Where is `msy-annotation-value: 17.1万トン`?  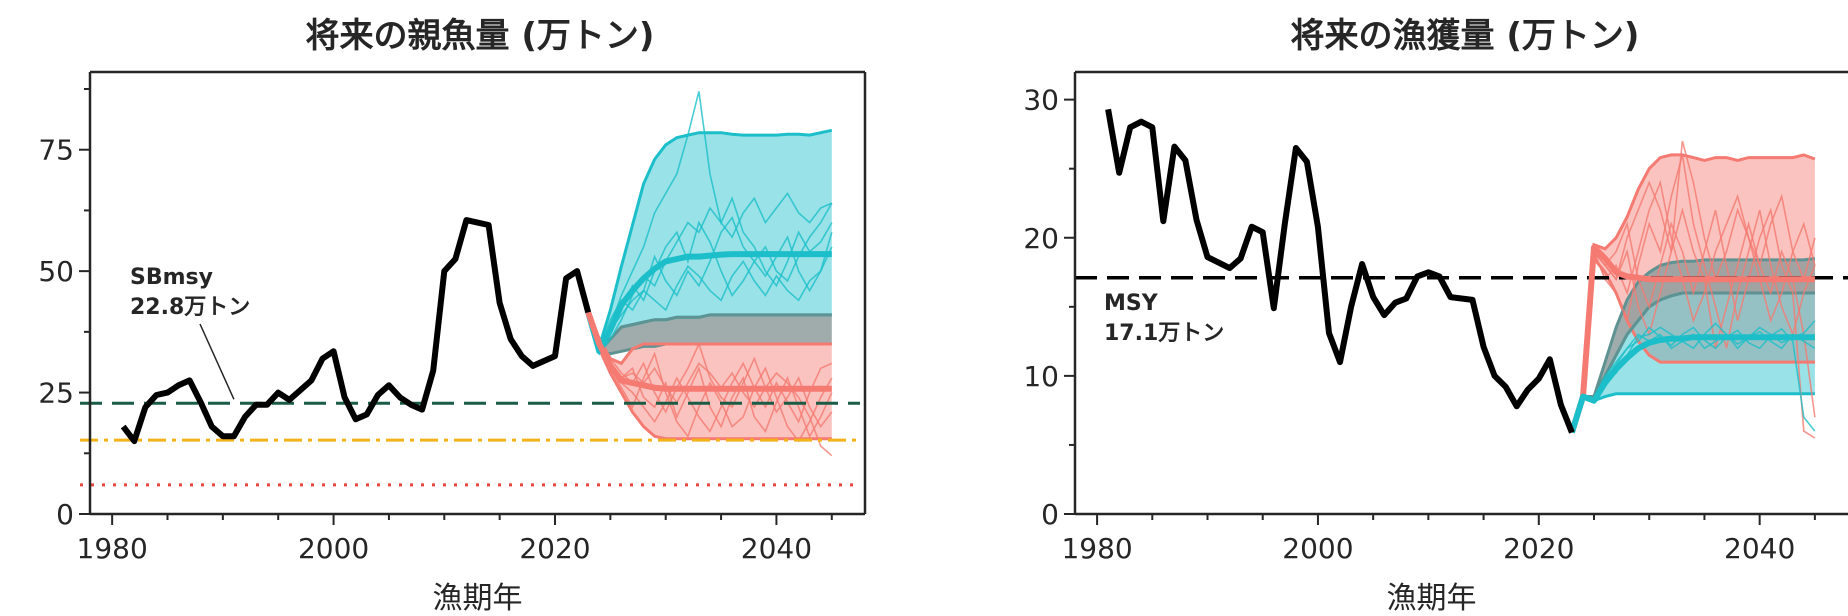 msy-annotation-value: 17.1万トン is located at coordinates (1164, 333).